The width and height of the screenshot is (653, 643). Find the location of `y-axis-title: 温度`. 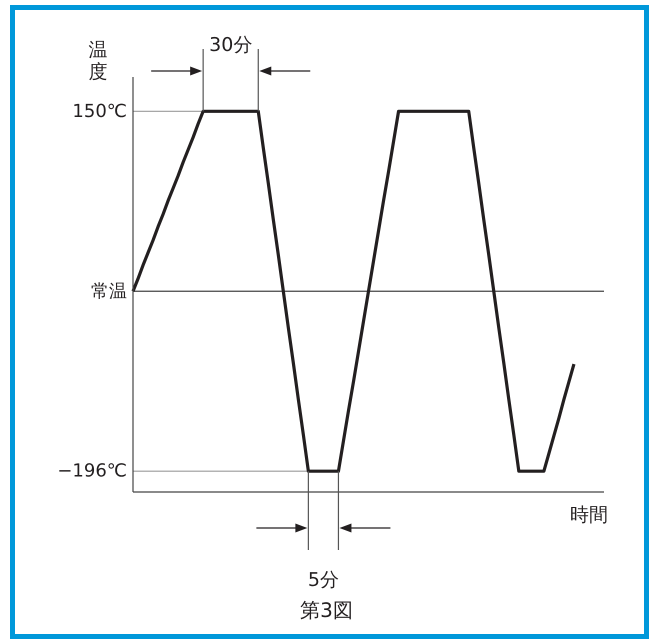

y-axis-title: 温度 is located at coordinates (98, 61).